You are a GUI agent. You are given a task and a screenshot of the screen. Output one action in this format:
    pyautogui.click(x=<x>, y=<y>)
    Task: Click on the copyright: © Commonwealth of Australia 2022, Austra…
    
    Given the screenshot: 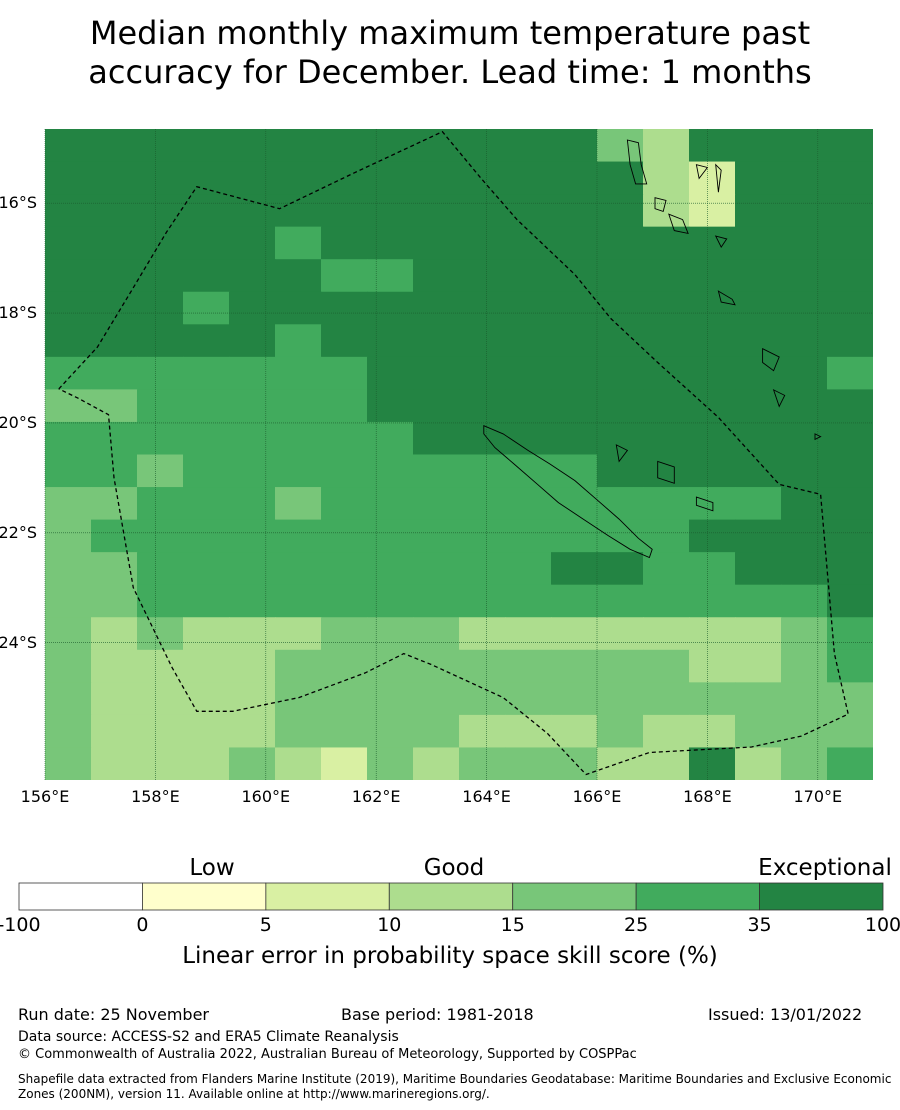 What is the action you would take?
    pyautogui.click(x=327, y=1054)
    